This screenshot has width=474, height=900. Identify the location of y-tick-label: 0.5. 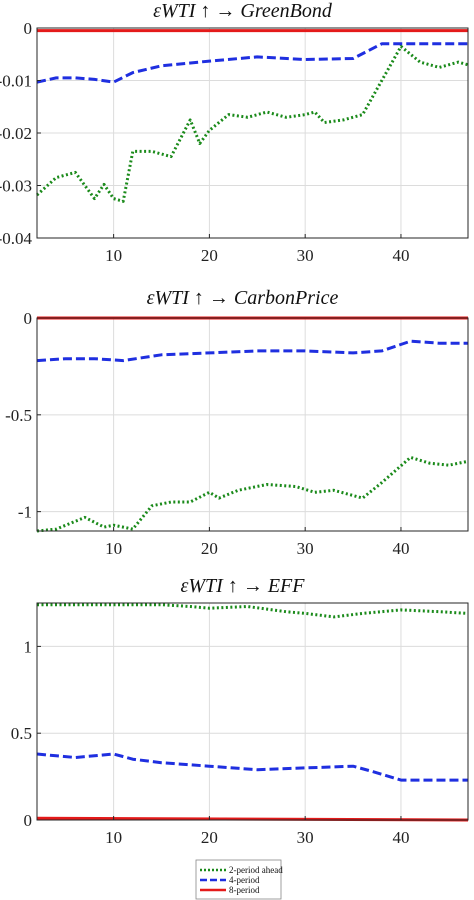
(21, 733).